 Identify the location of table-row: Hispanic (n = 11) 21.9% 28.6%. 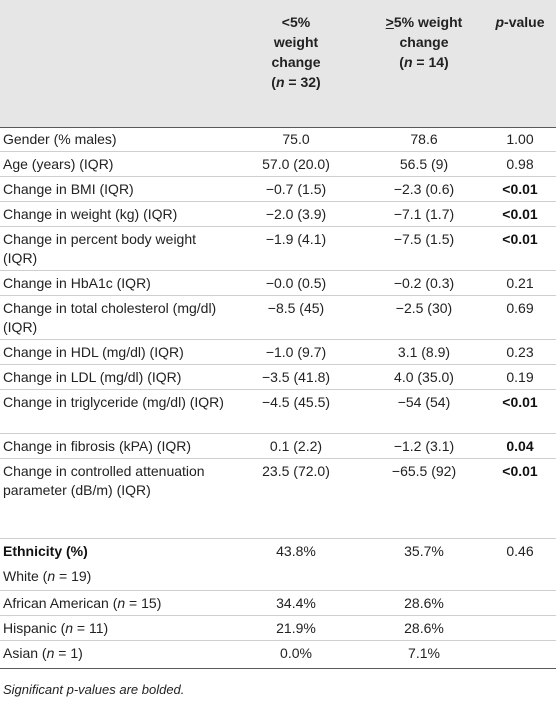
(278, 628).